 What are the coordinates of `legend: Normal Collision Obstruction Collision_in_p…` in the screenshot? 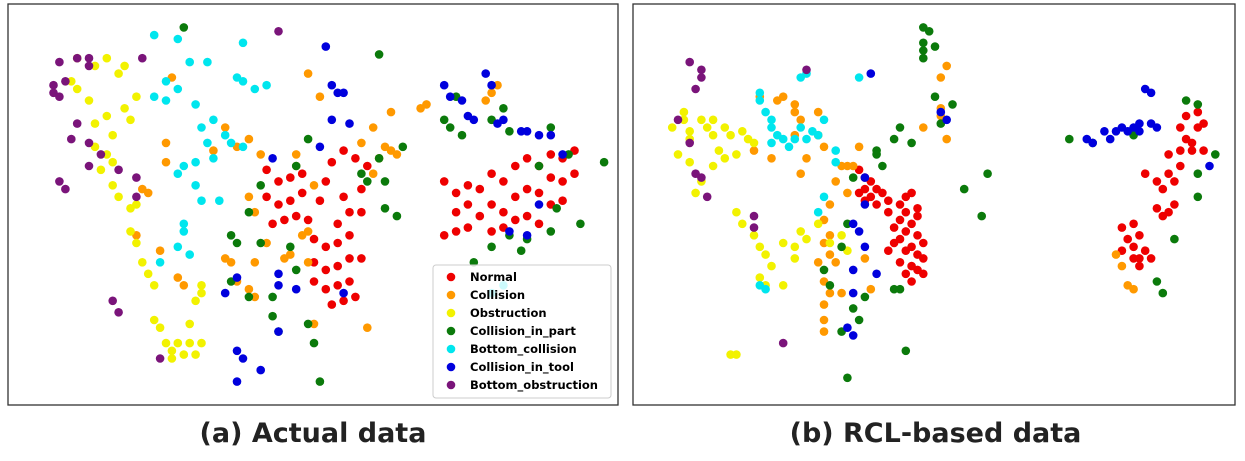 It's located at (522, 331).